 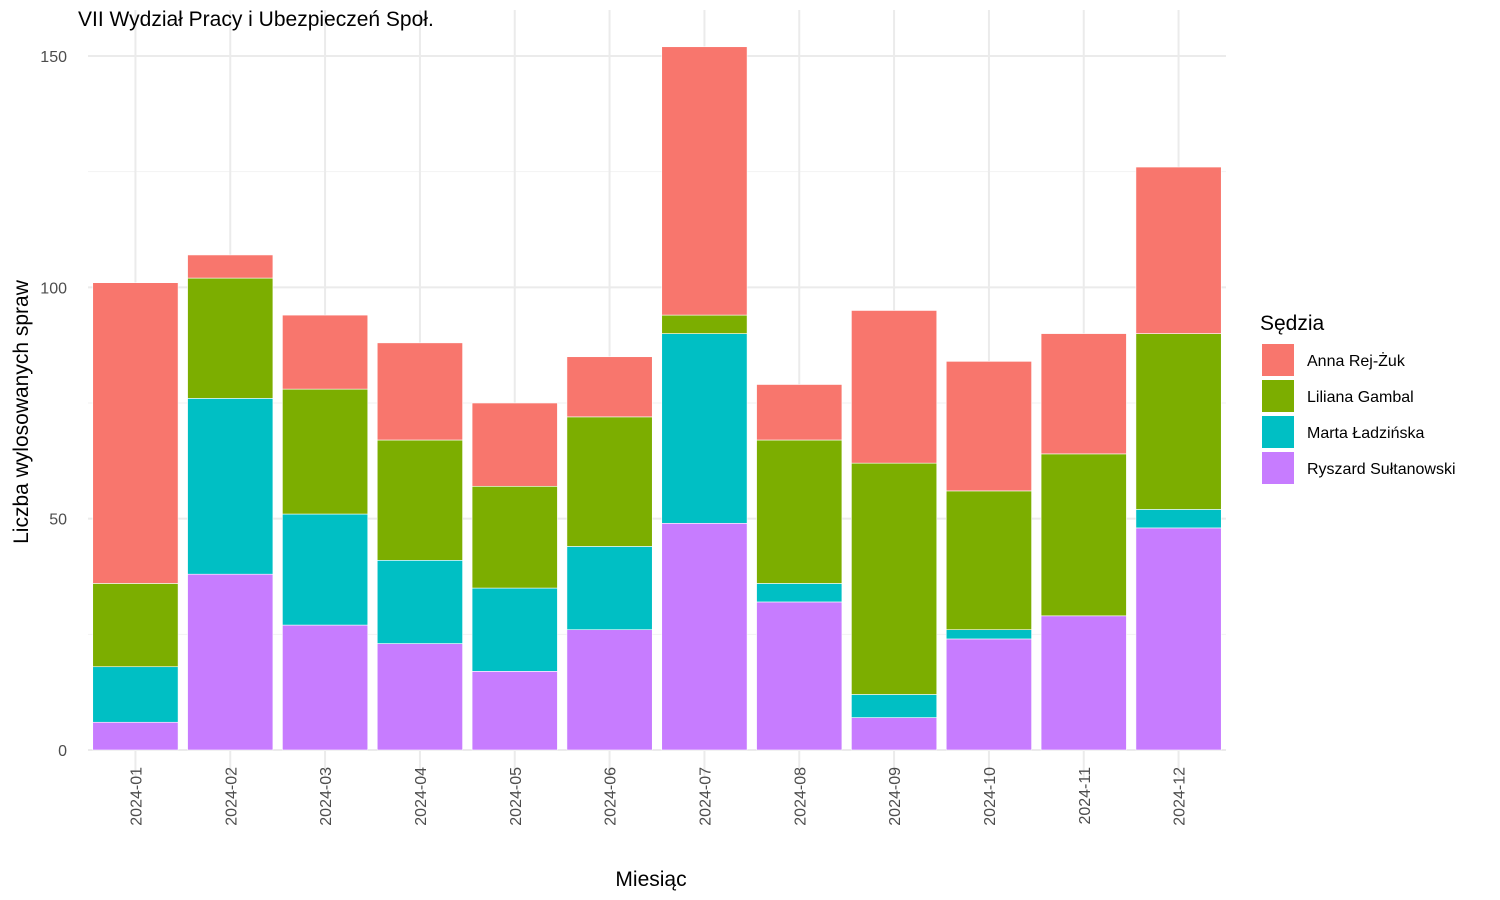 What do you see at coordinates (1365, 433) in the screenshot?
I see `legend-label: Marta Ładzińska` at bounding box center [1365, 433].